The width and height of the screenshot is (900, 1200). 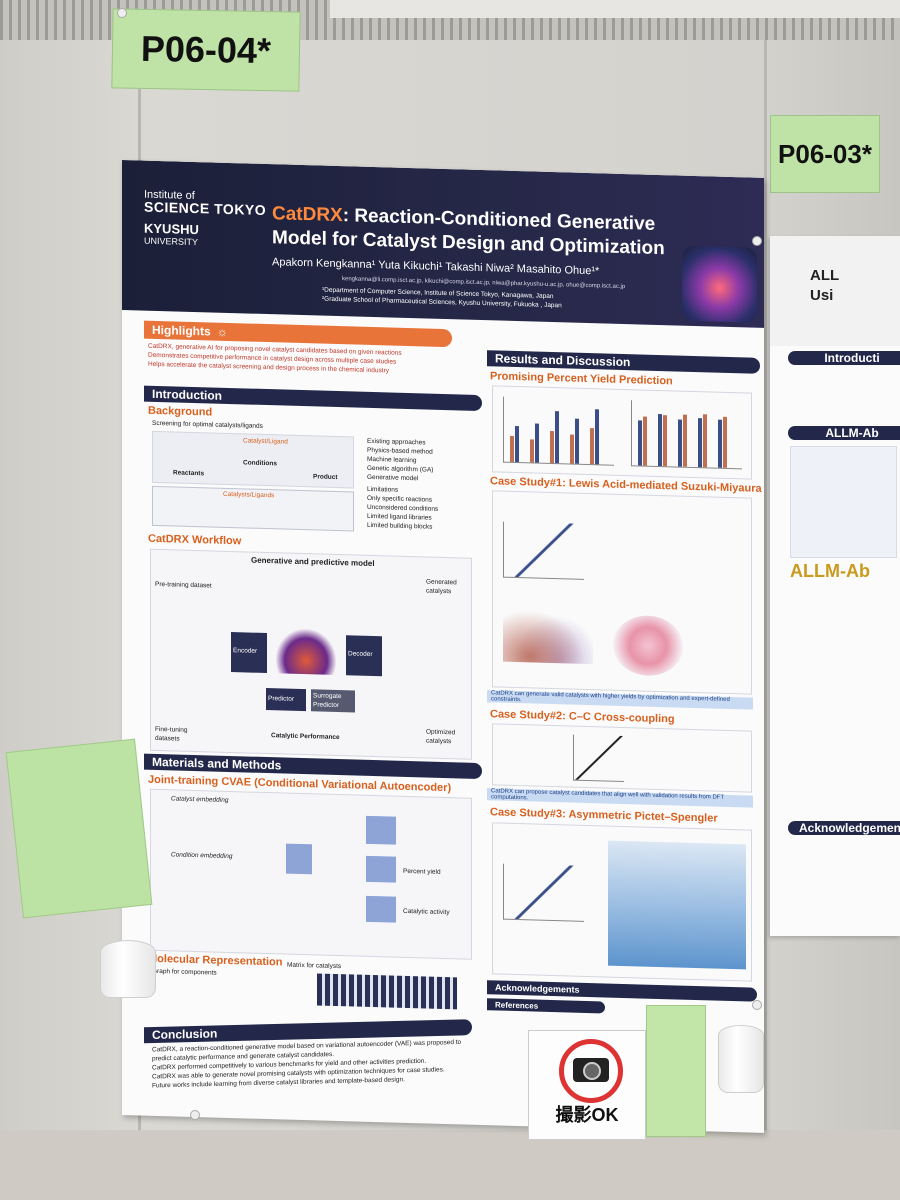 I want to click on kyushu-logo: KYUSHU UNIVERSITY, so click(x=171, y=235).